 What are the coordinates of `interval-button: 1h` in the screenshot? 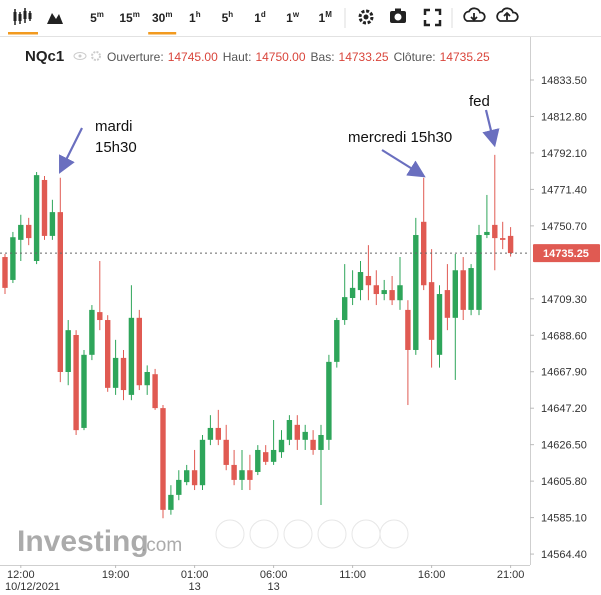 It's located at (195, 17).